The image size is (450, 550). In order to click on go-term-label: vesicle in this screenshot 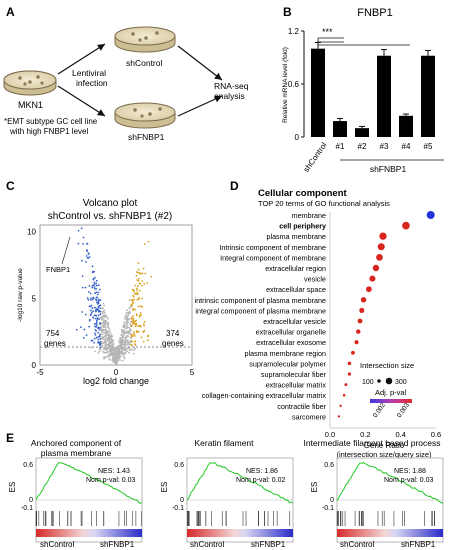, I will do `click(315, 279)`.